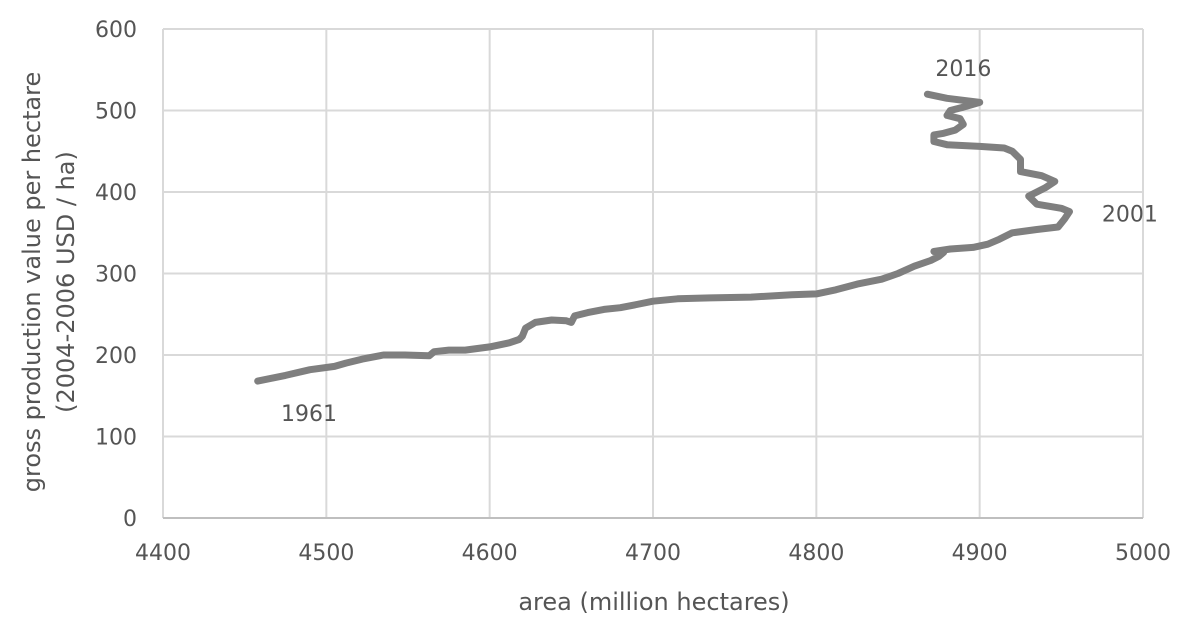 The image size is (1194, 622). I want to click on y-tick-label: 300, so click(116, 275).